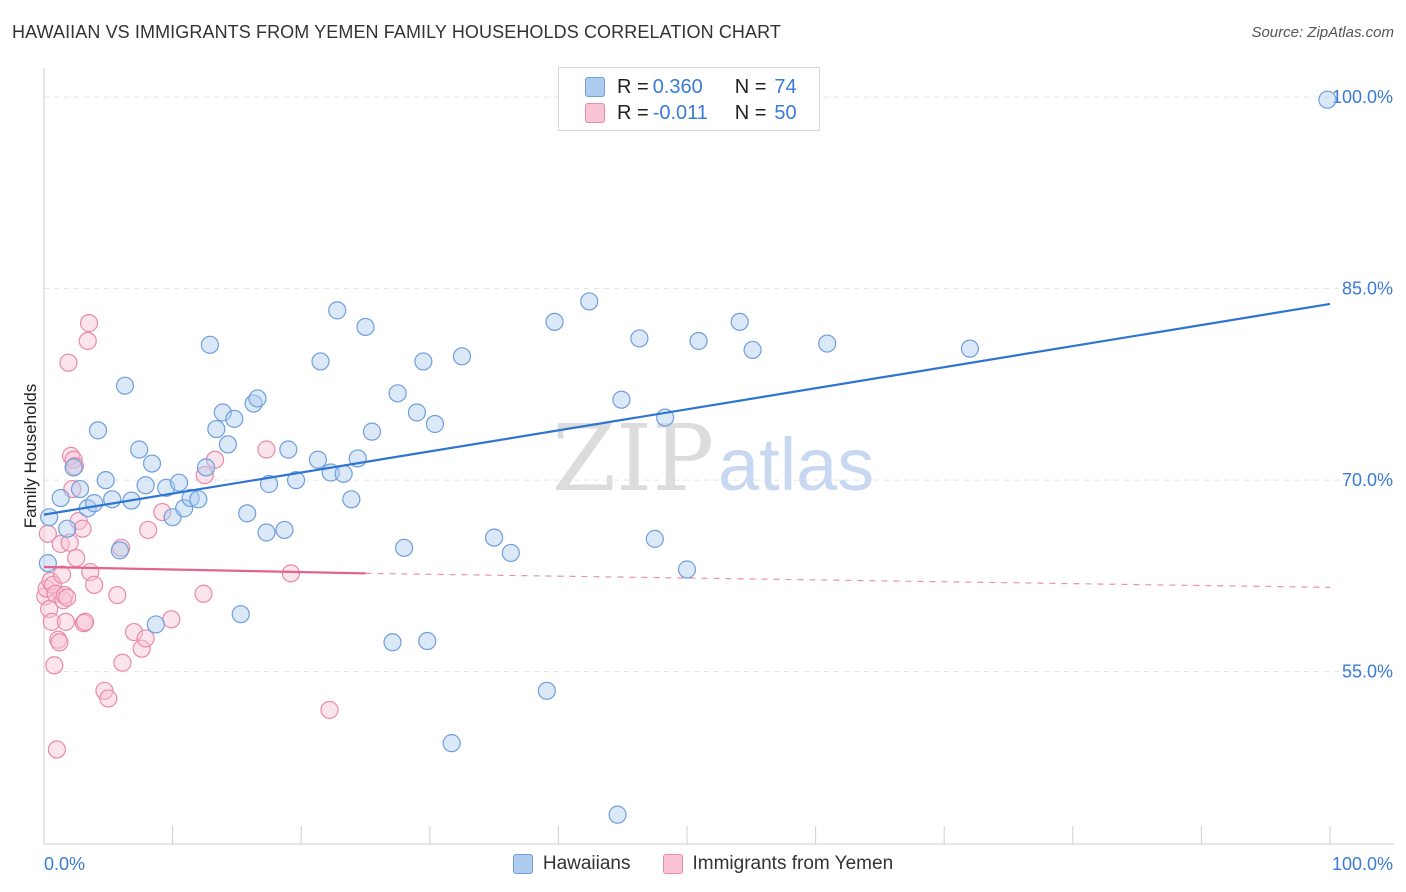  Describe the element at coordinates (1367, 289) in the screenshot. I see `y-tick-label: 85.0%` at that location.